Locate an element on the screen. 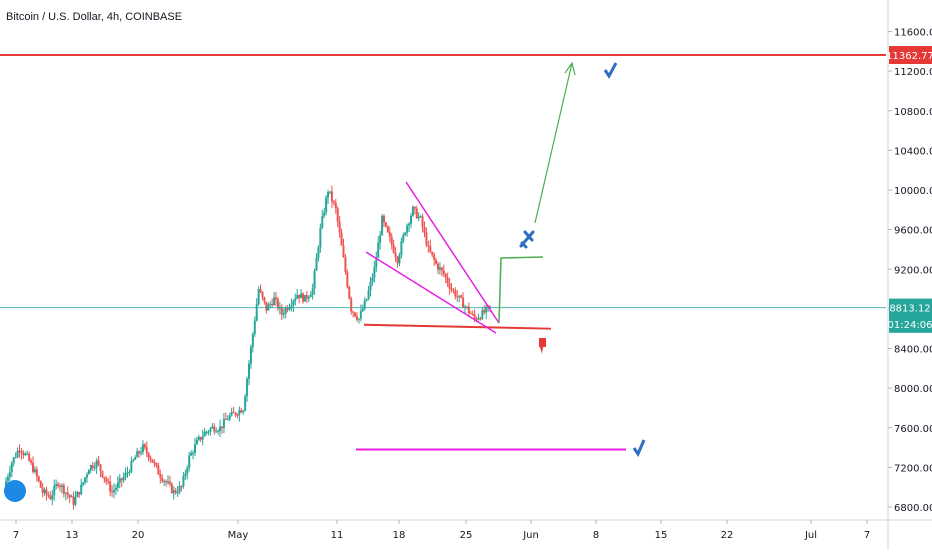  y-tick-label: 7600.00 is located at coordinates (913, 429).